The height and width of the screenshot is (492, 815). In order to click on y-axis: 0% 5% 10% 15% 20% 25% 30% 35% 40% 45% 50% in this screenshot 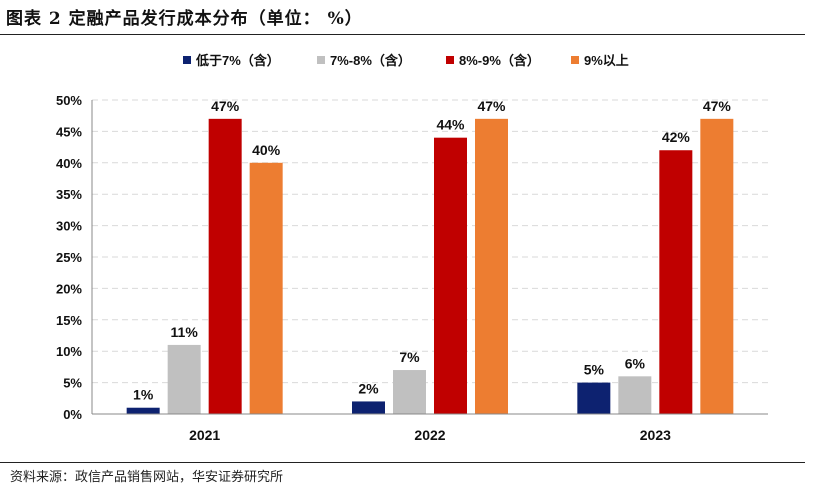, I will do `click(74, 257)`.